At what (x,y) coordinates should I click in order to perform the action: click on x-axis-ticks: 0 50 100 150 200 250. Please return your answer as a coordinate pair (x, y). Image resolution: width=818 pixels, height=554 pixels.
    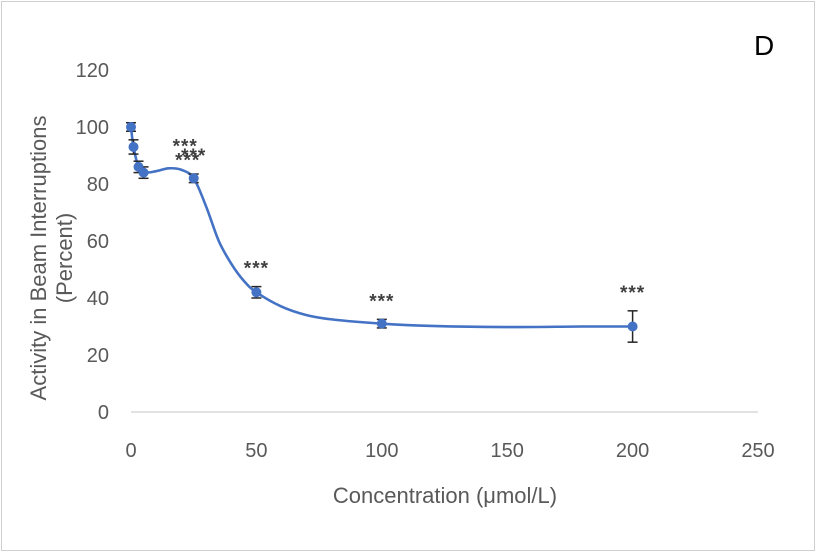
    Looking at the image, I should click on (449, 451).